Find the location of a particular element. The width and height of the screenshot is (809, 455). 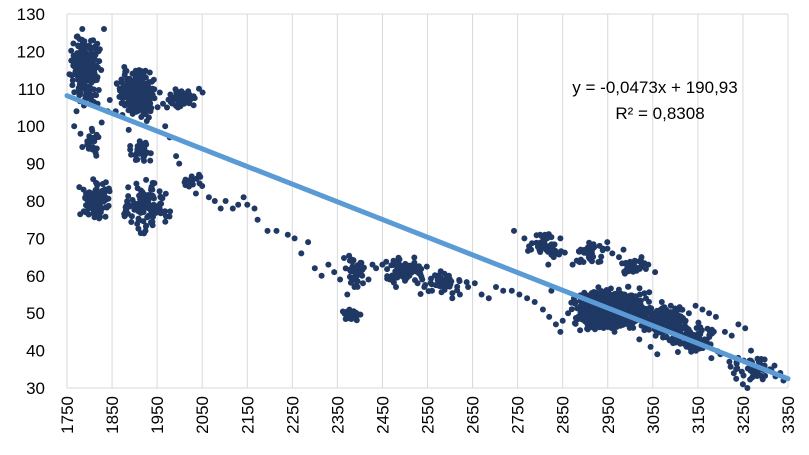

y-axis-tick-labels: 30 40 50 60 70 80 90 100 110 120 130 is located at coordinates (31, 201).